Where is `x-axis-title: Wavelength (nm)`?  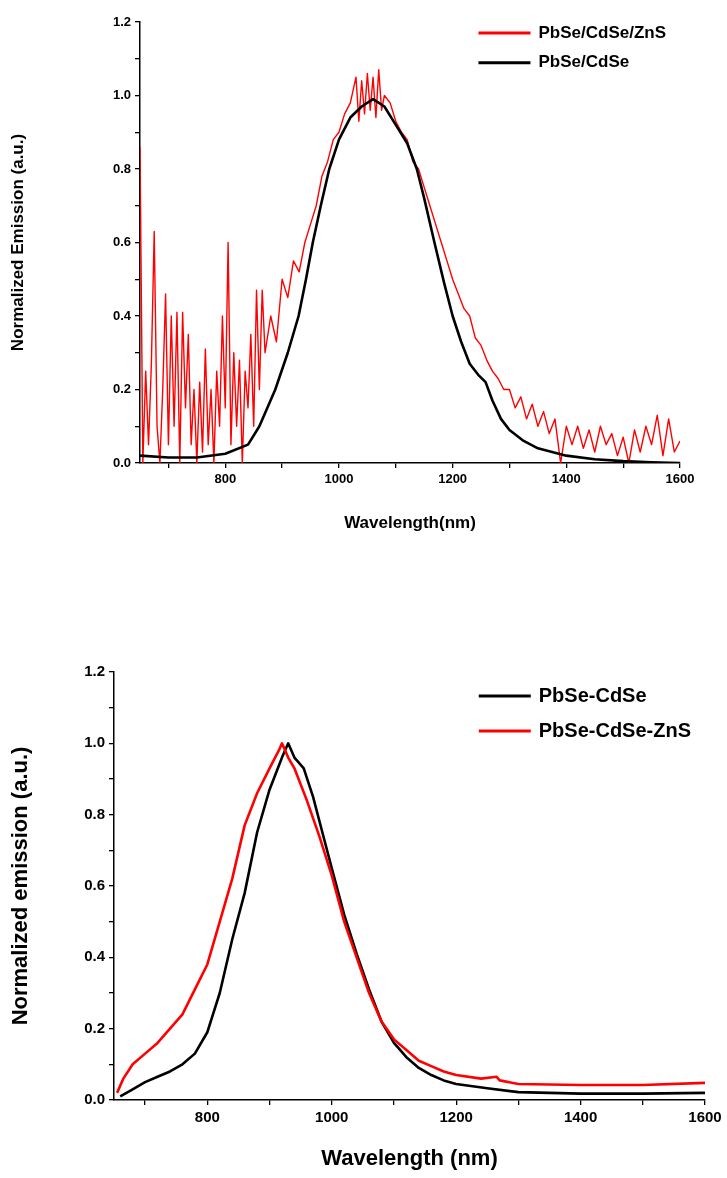
x-axis-title: Wavelength (nm) is located at coordinates (409, 1157).